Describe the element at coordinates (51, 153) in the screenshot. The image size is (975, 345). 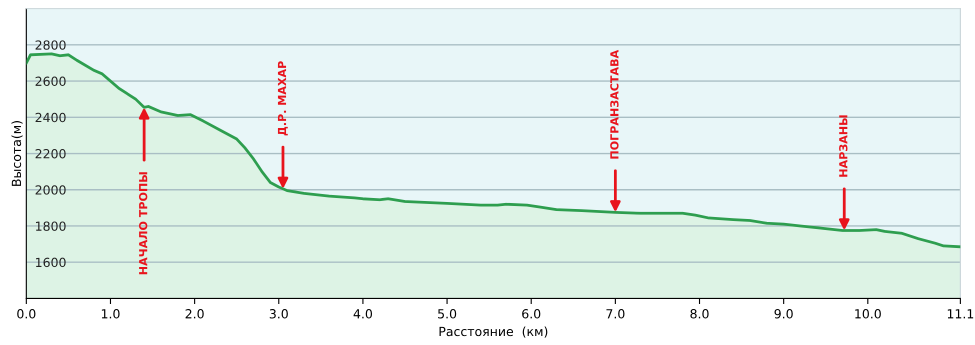
I see `y-tick-label: 2200` at that location.